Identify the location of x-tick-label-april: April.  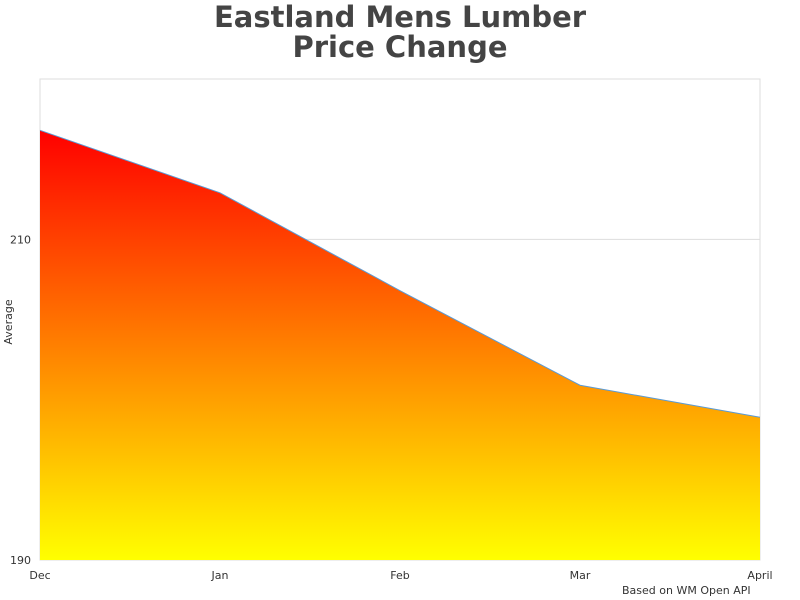
(759, 575).